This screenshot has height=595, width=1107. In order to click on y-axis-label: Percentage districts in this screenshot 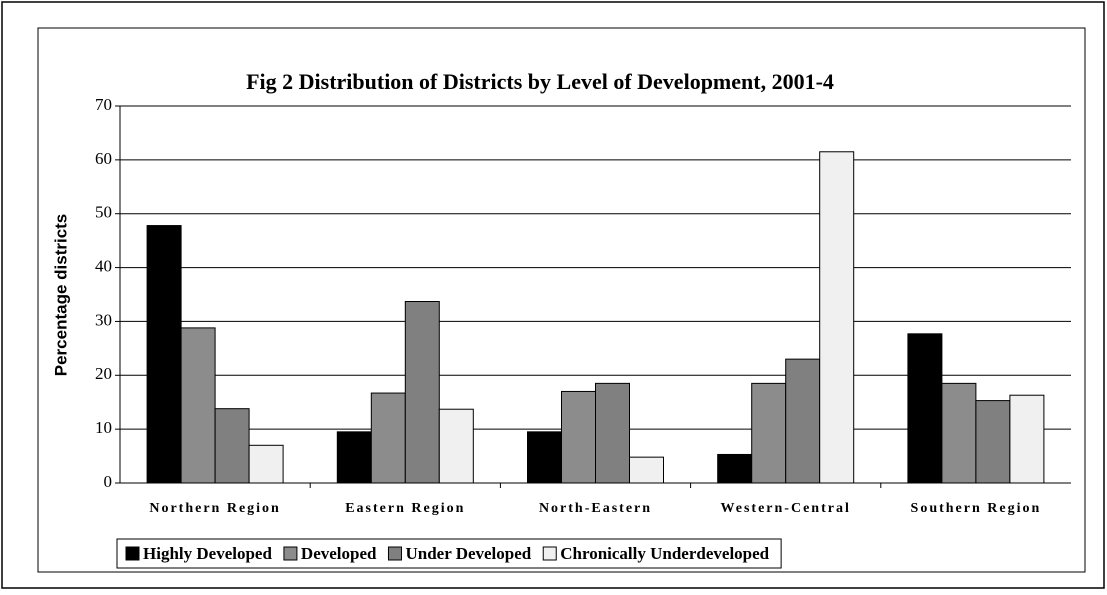, I will do `click(60, 295)`.